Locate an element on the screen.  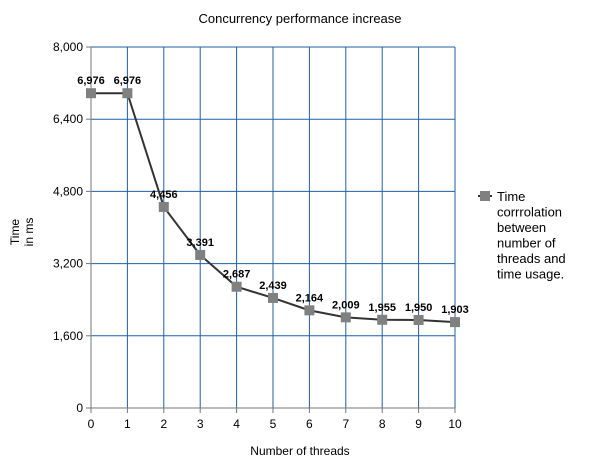
chart-title: Concurrency performance increase is located at coordinates (299, 18).